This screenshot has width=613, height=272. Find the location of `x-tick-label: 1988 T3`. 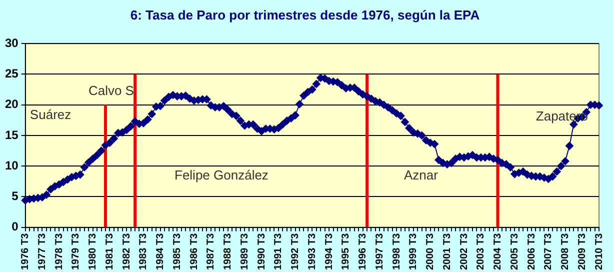

x-tick-label: 1988 T3 is located at coordinates (228, 251).